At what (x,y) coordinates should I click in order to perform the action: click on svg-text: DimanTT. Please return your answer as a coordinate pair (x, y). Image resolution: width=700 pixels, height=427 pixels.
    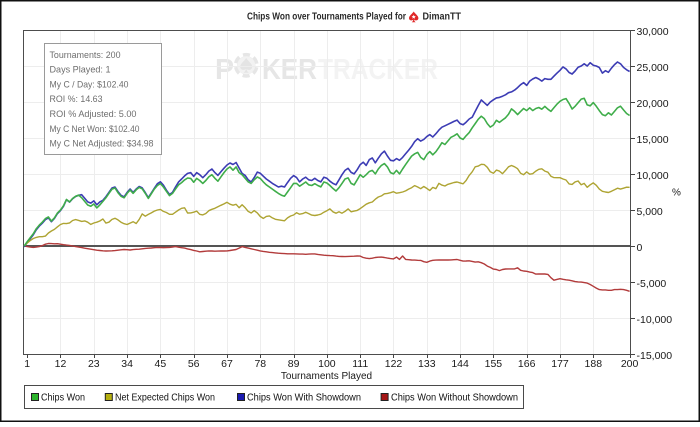
    Looking at the image, I should click on (442, 17).